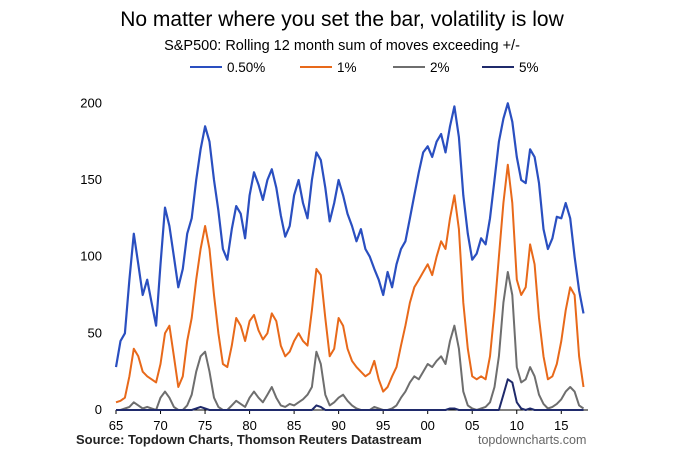 Image resolution: width=684 pixels, height=466 pixels. I want to click on x-tick-label: 95, so click(383, 425).